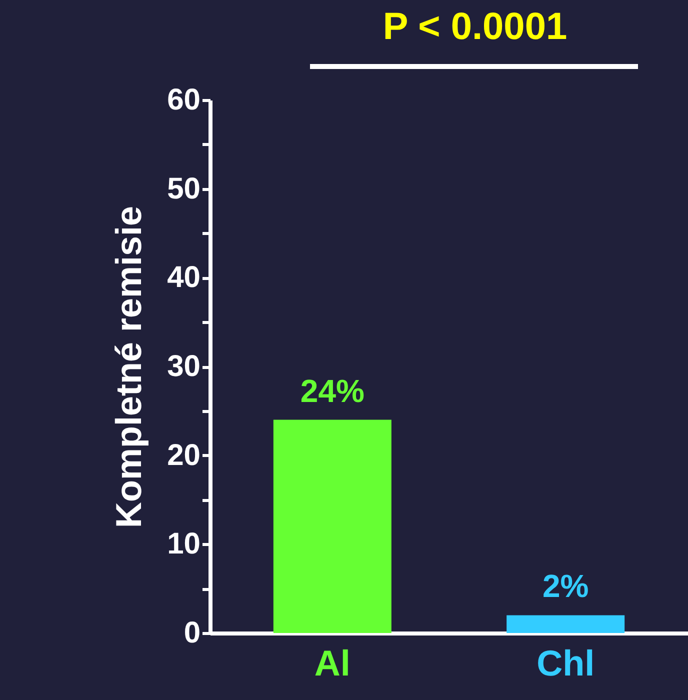 The image size is (688, 700). I want to click on y-tick-label: 50, so click(183, 189).